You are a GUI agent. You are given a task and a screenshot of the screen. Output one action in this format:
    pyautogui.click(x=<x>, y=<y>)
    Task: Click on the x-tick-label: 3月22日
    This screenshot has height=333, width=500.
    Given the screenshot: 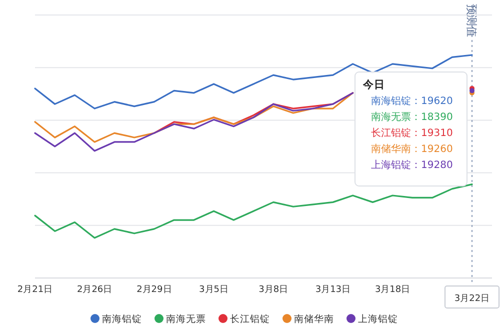 What is the action you would take?
    pyautogui.click(x=472, y=299)
    